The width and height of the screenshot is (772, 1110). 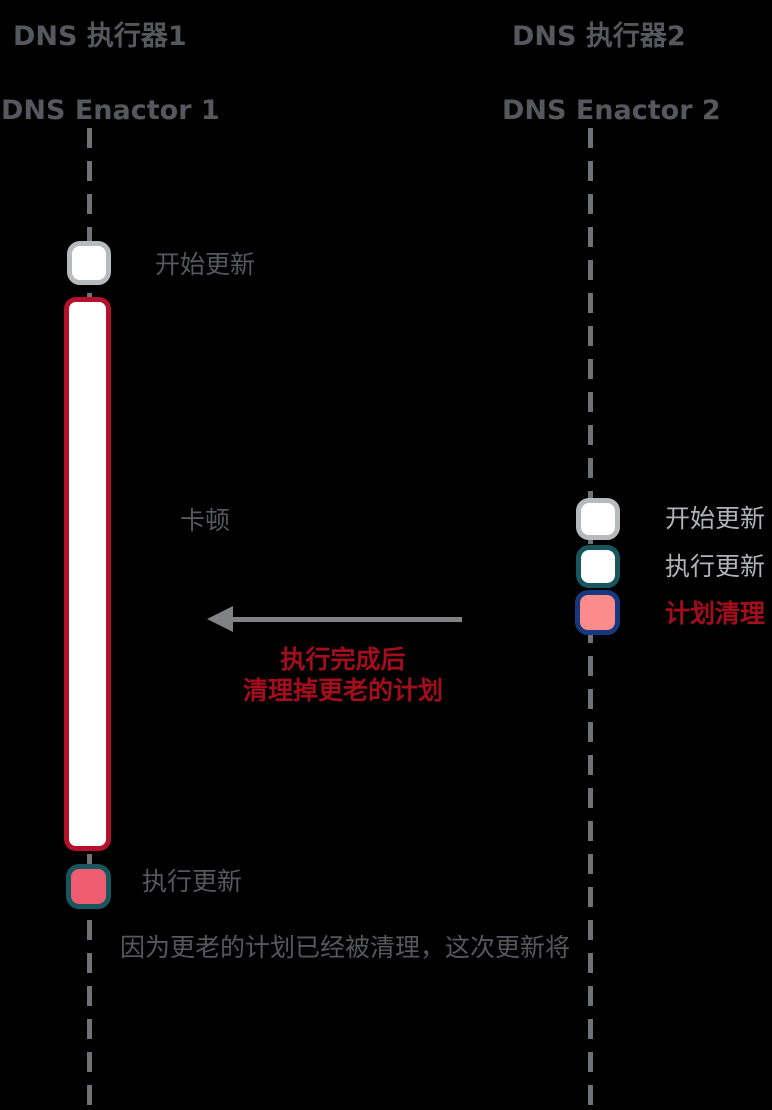 I want to click on enactor2-plan-cleanup-node, so click(x=597, y=612).